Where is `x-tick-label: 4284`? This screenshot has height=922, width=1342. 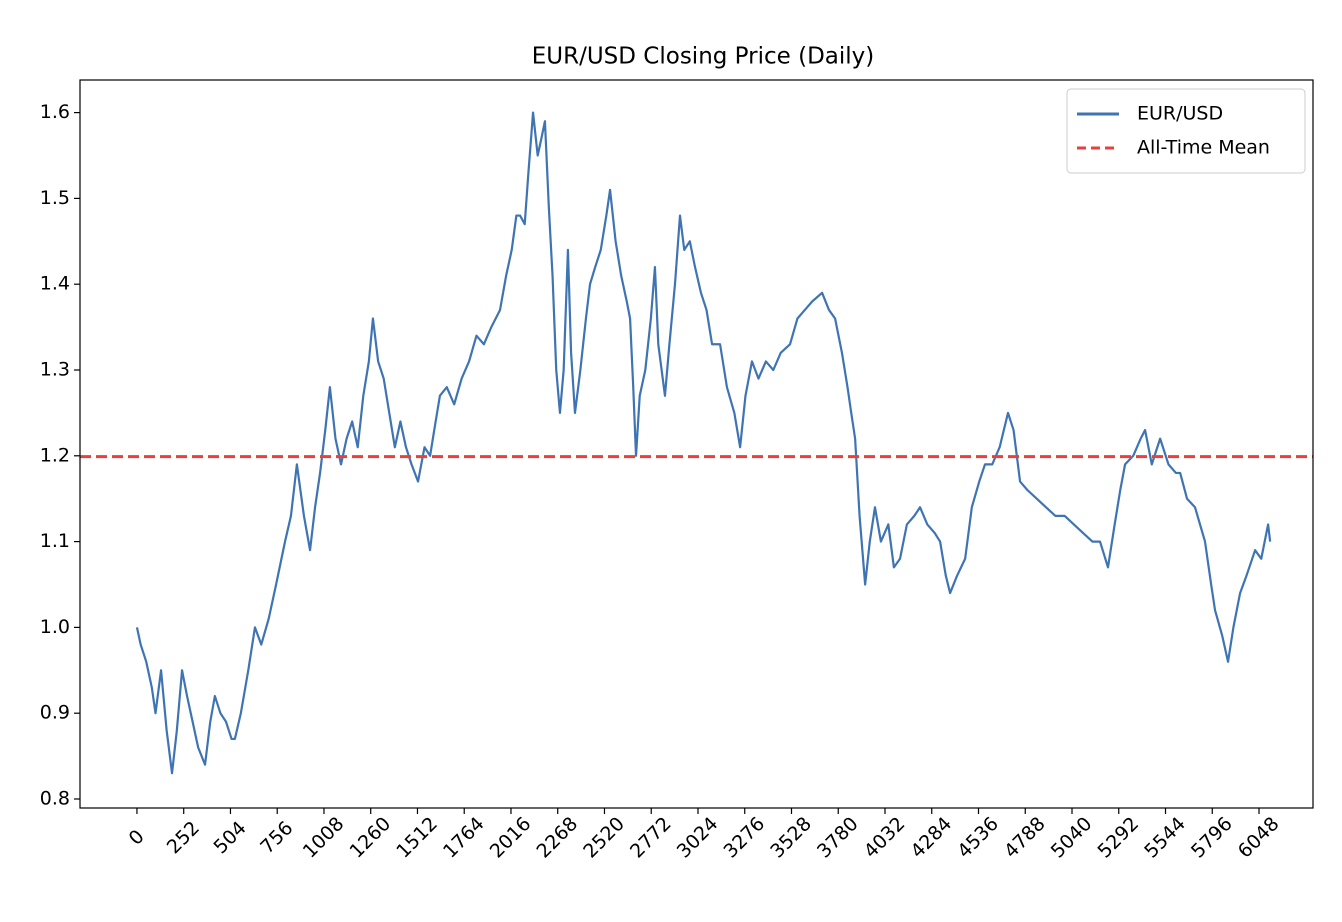 x-tick-label: 4284 is located at coordinates (932, 838).